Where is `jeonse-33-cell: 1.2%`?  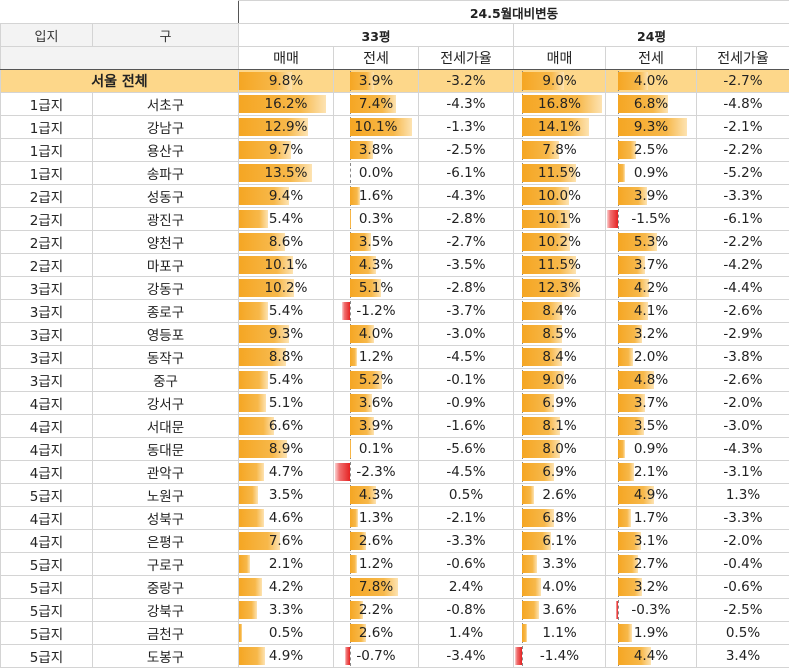
jeonse-33-cell: 1.2% is located at coordinates (376, 564).